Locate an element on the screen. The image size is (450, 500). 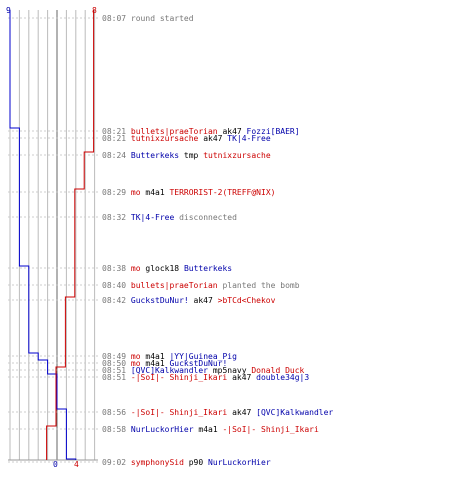
event-row: 08:38 mo glock18 Butterkeks is located at coordinates (167, 269).